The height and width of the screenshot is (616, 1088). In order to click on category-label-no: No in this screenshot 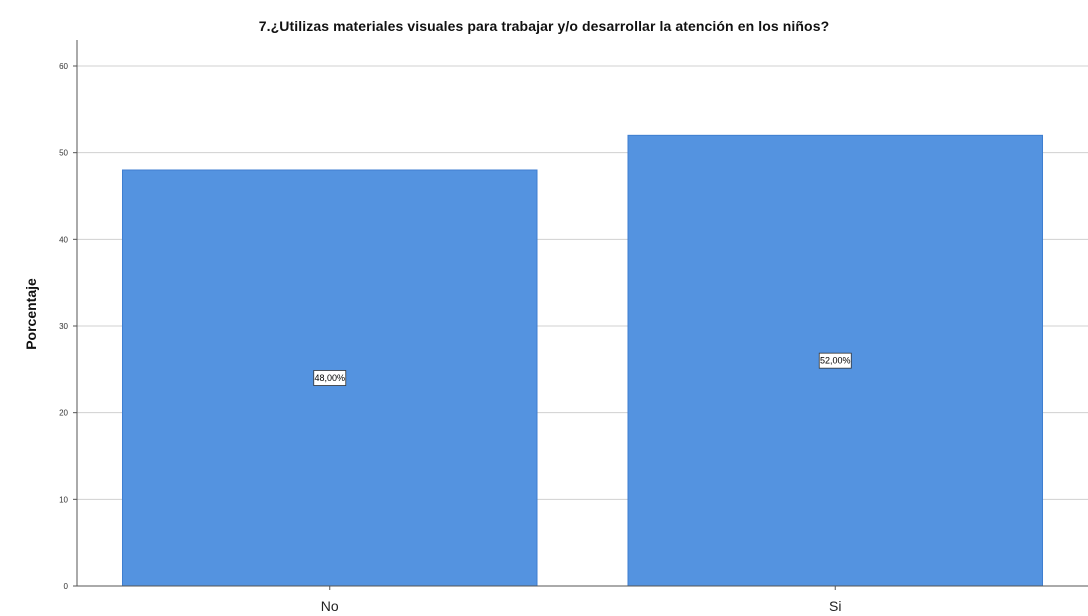, I will do `click(330, 606)`.